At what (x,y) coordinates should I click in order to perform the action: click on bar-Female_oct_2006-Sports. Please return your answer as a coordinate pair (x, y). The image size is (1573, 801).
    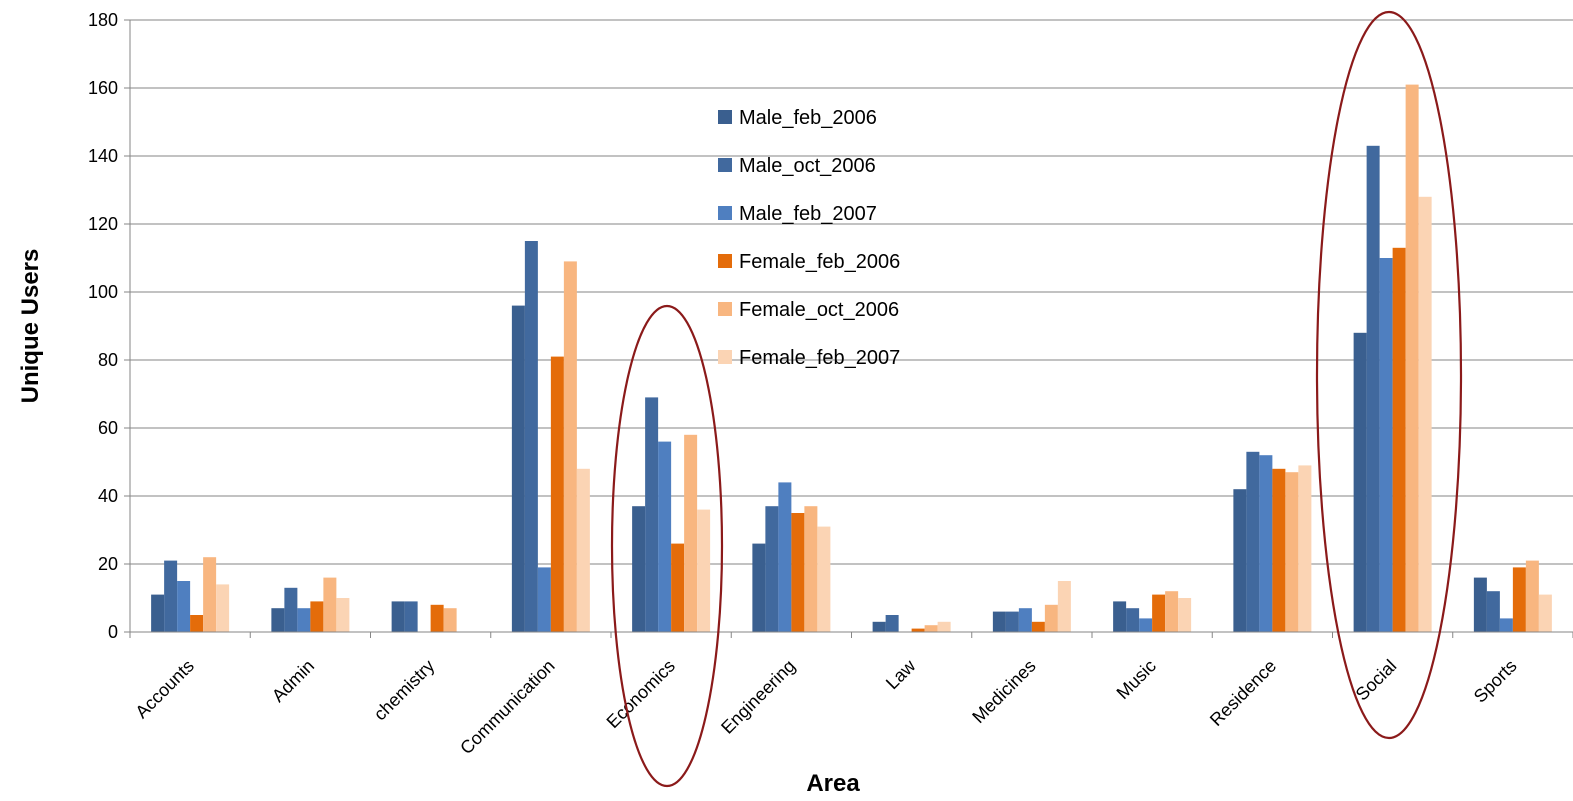
    Looking at the image, I should click on (1532, 596).